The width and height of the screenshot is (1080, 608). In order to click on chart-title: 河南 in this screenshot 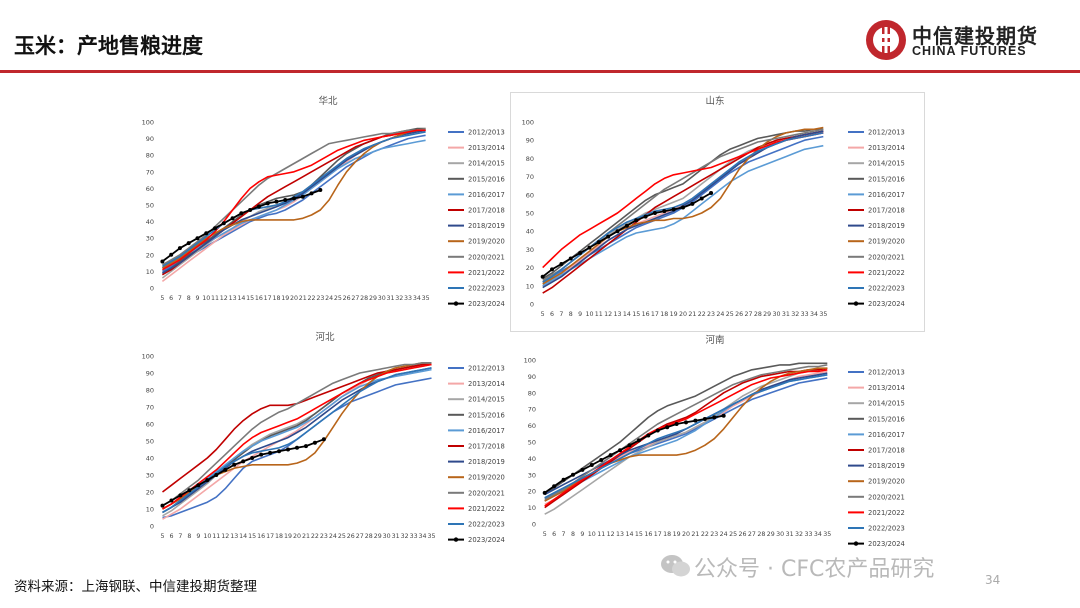, I will do `click(714, 340)`.